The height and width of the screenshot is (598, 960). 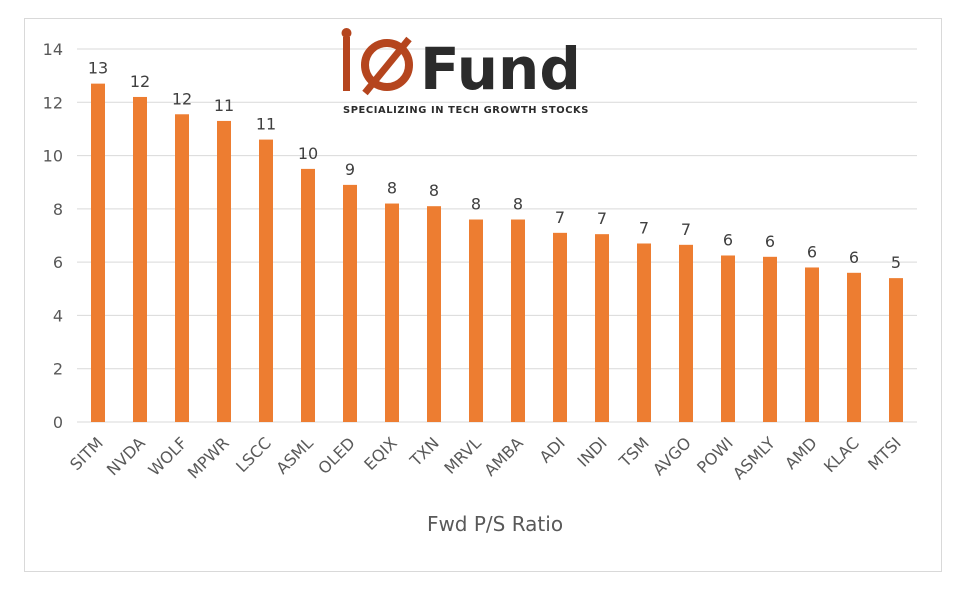 I want to click on data-label-sitm: 13, so click(x=98, y=68).